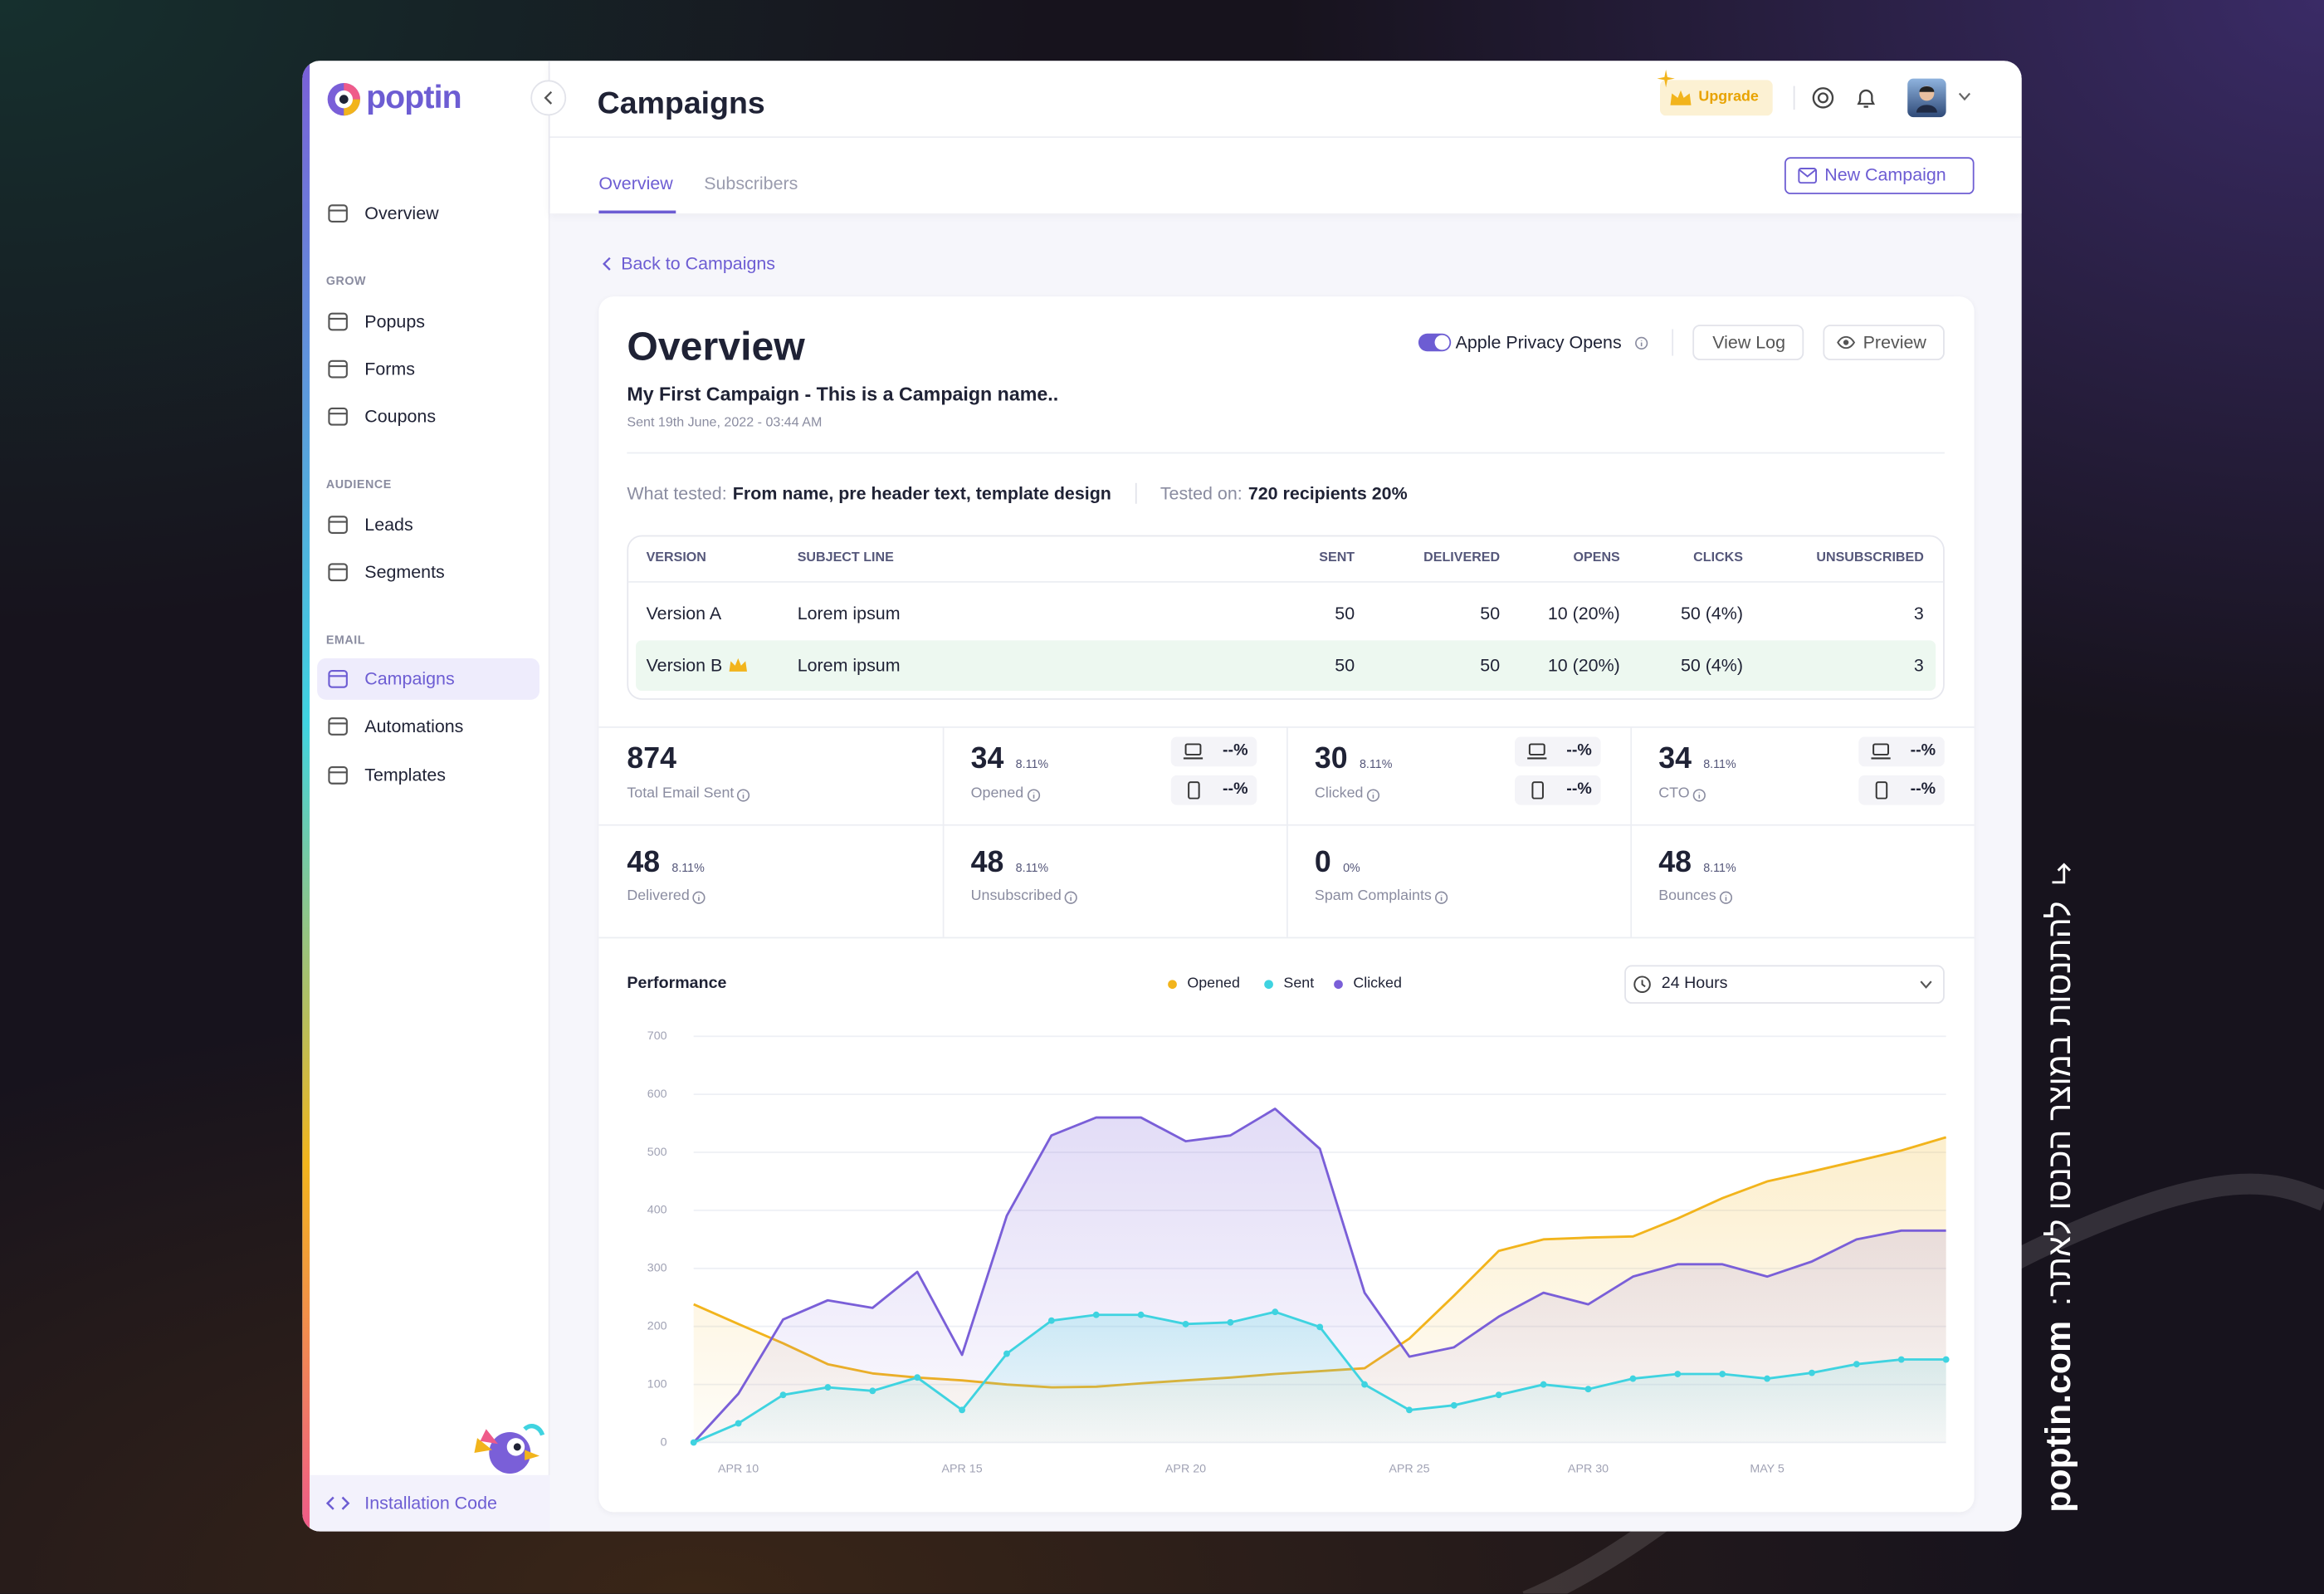 The height and width of the screenshot is (1594, 2324). Describe the element at coordinates (1213, 983) in the screenshot. I see `legend-label: Opened` at that location.